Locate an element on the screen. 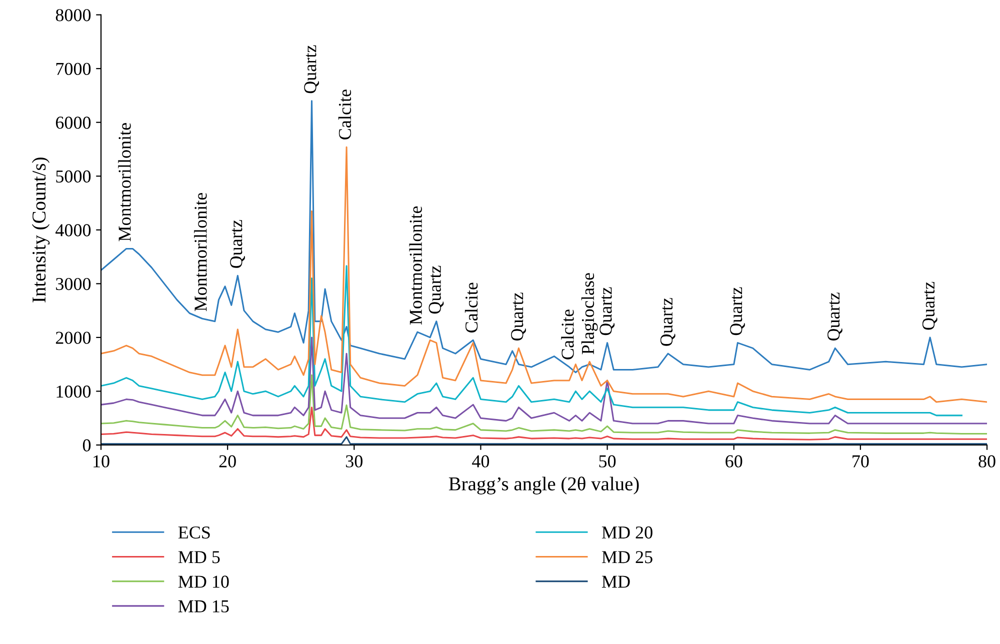  y-tick-label: 4000 is located at coordinates (73, 230).